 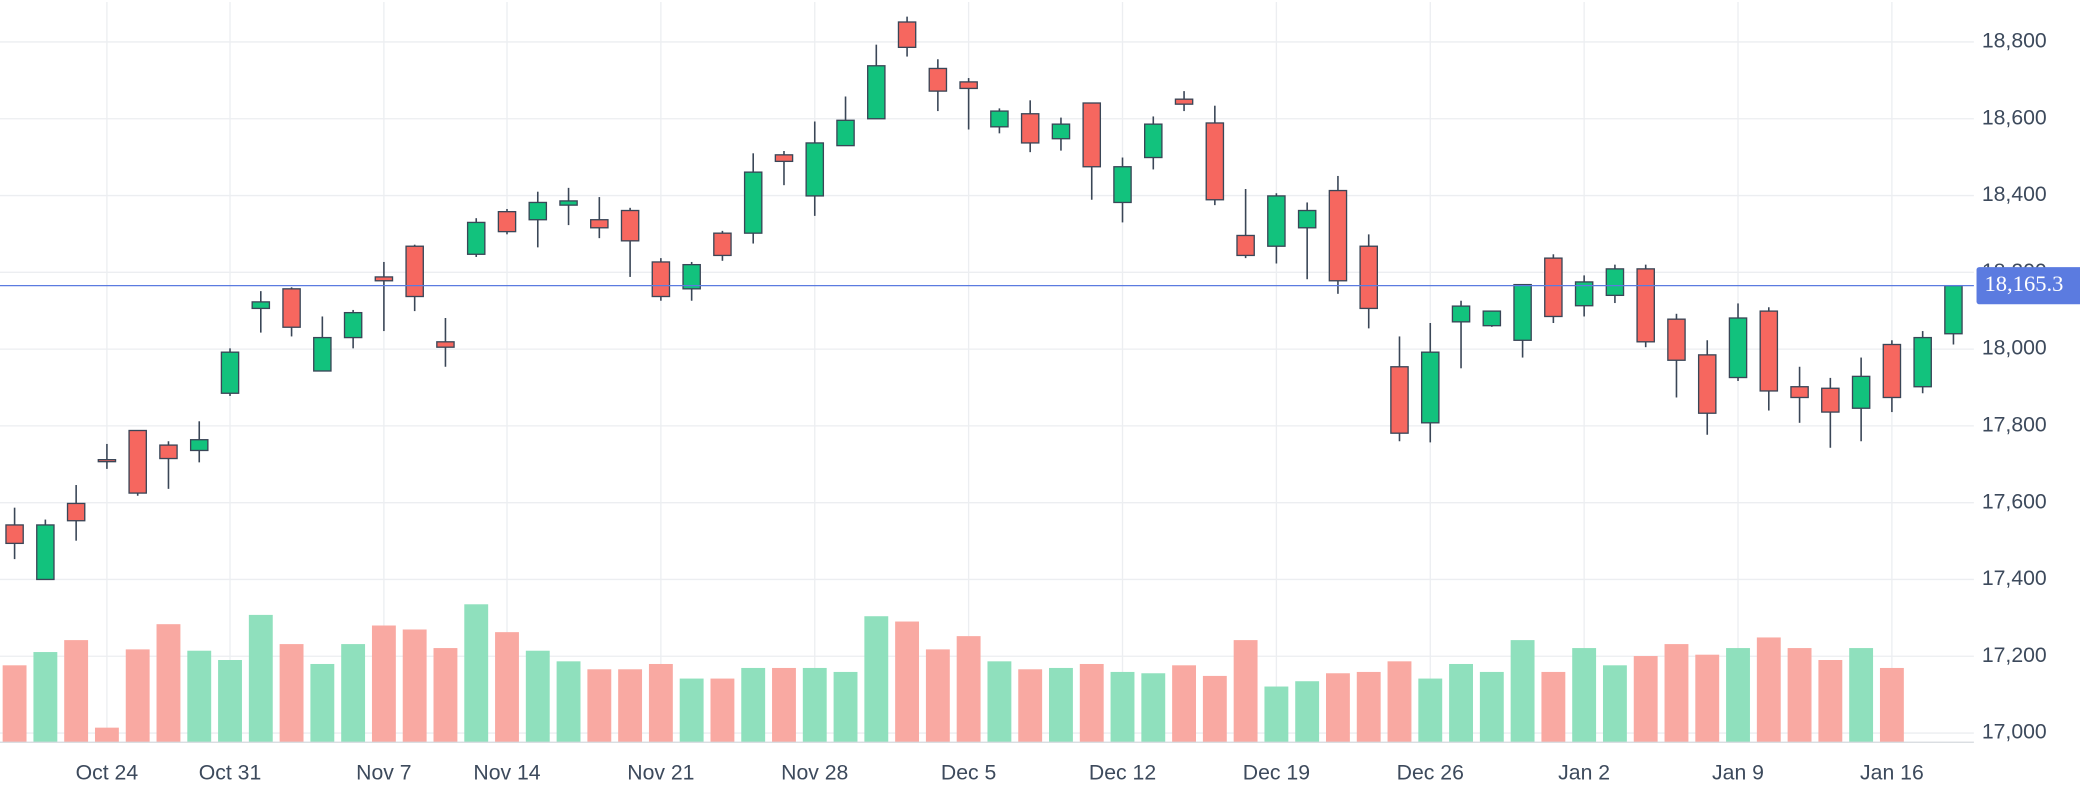 I want to click on x-tick-label: Dec 26, so click(x=1430, y=773).